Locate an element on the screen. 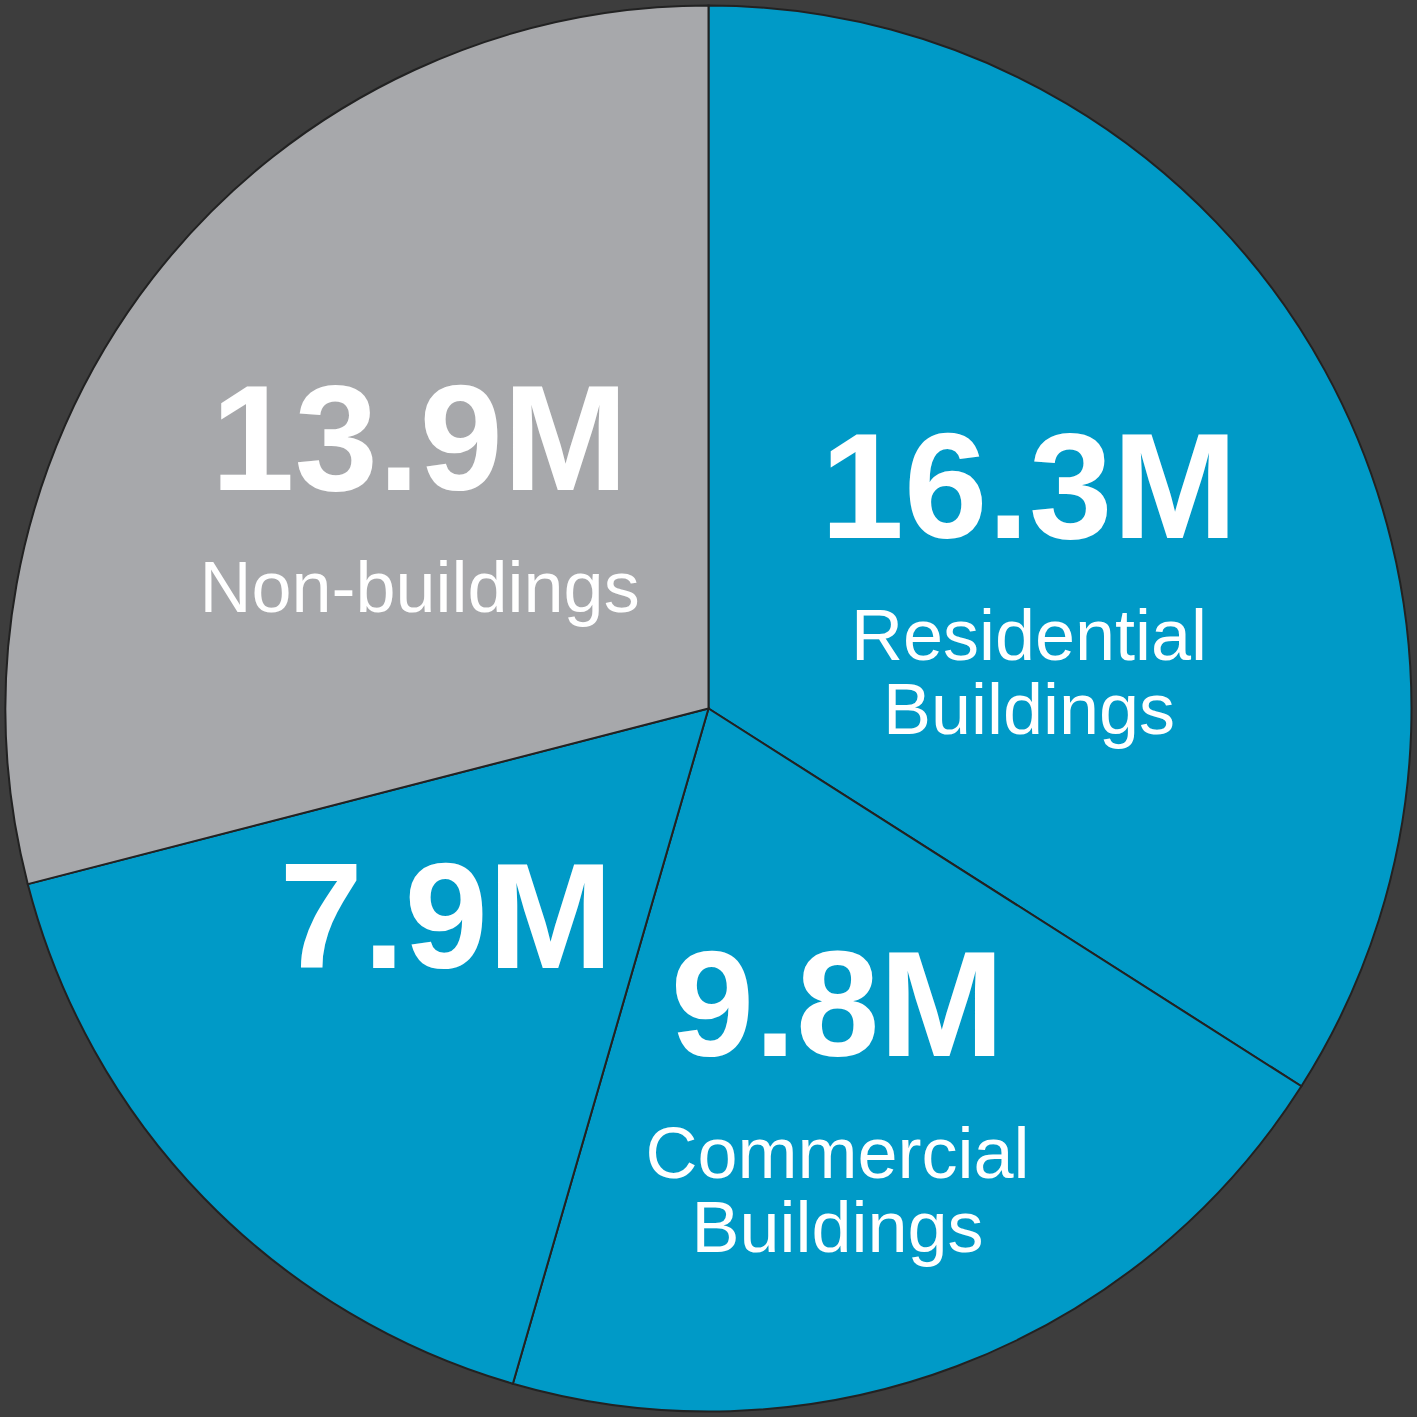 The height and width of the screenshot is (1417, 1417). slice-label: Non-buildings is located at coordinates (419, 586).